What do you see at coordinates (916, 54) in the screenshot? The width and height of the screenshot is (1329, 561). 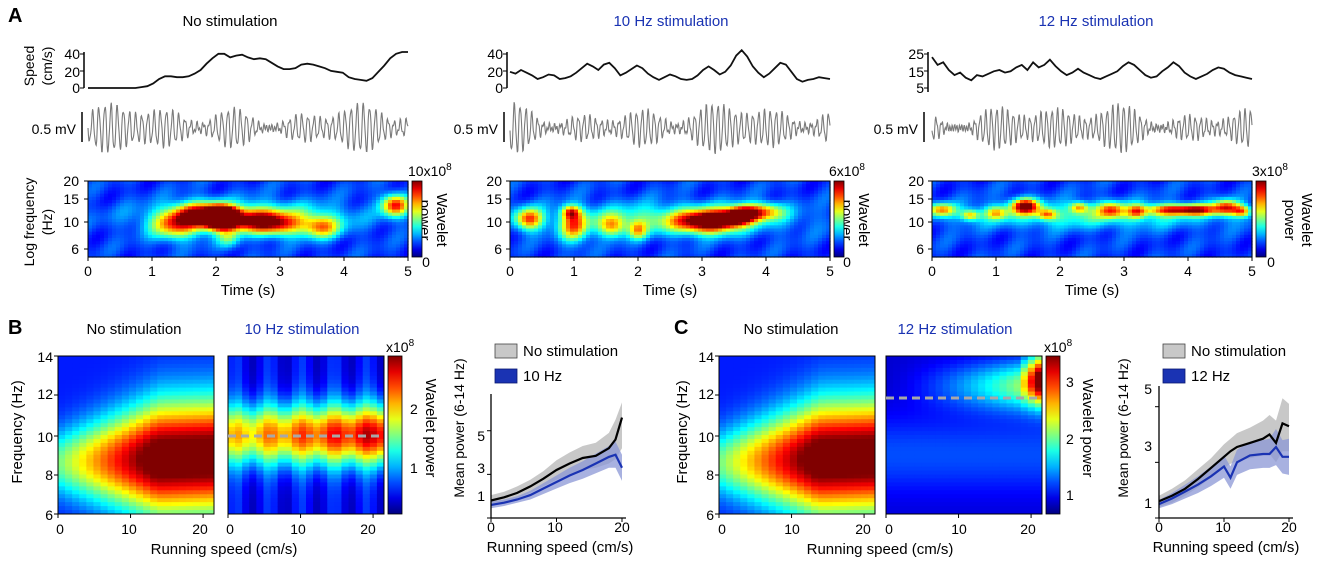 I see `speed-tick: 25` at bounding box center [916, 54].